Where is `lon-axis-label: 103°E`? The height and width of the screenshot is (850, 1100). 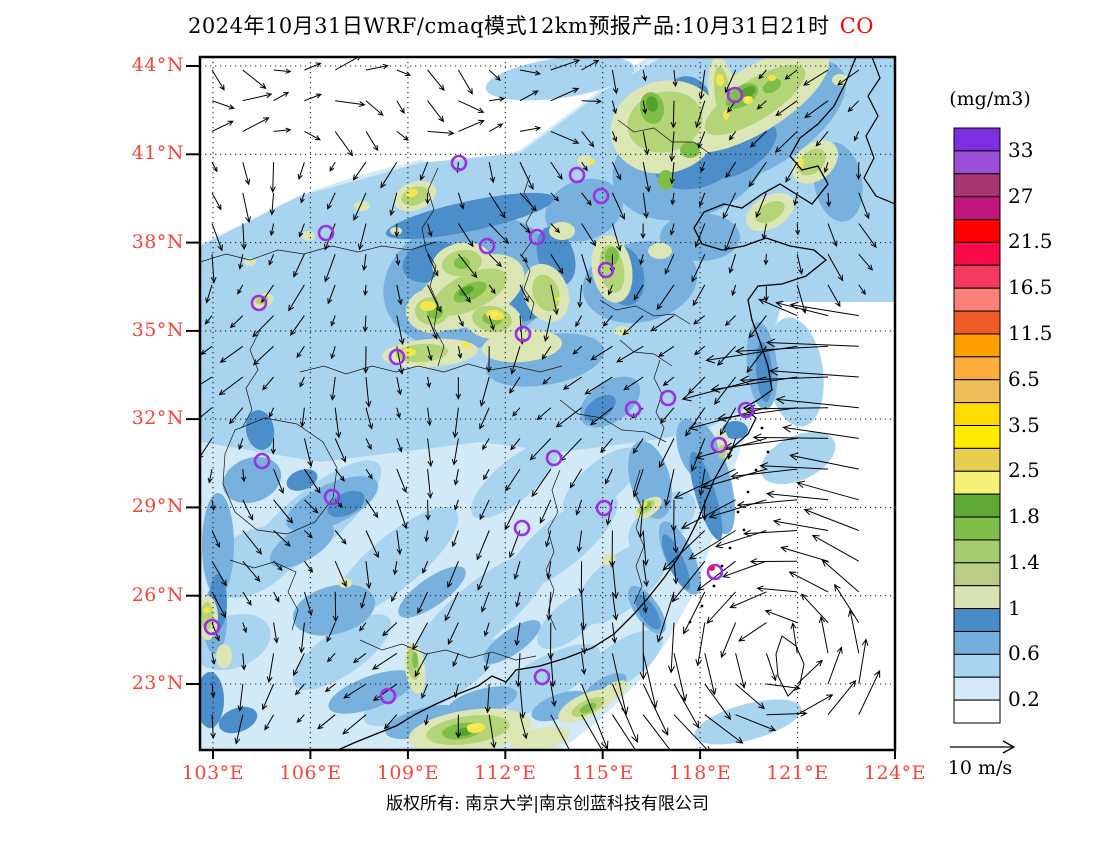 lon-axis-label: 103°E is located at coordinates (213, 773).